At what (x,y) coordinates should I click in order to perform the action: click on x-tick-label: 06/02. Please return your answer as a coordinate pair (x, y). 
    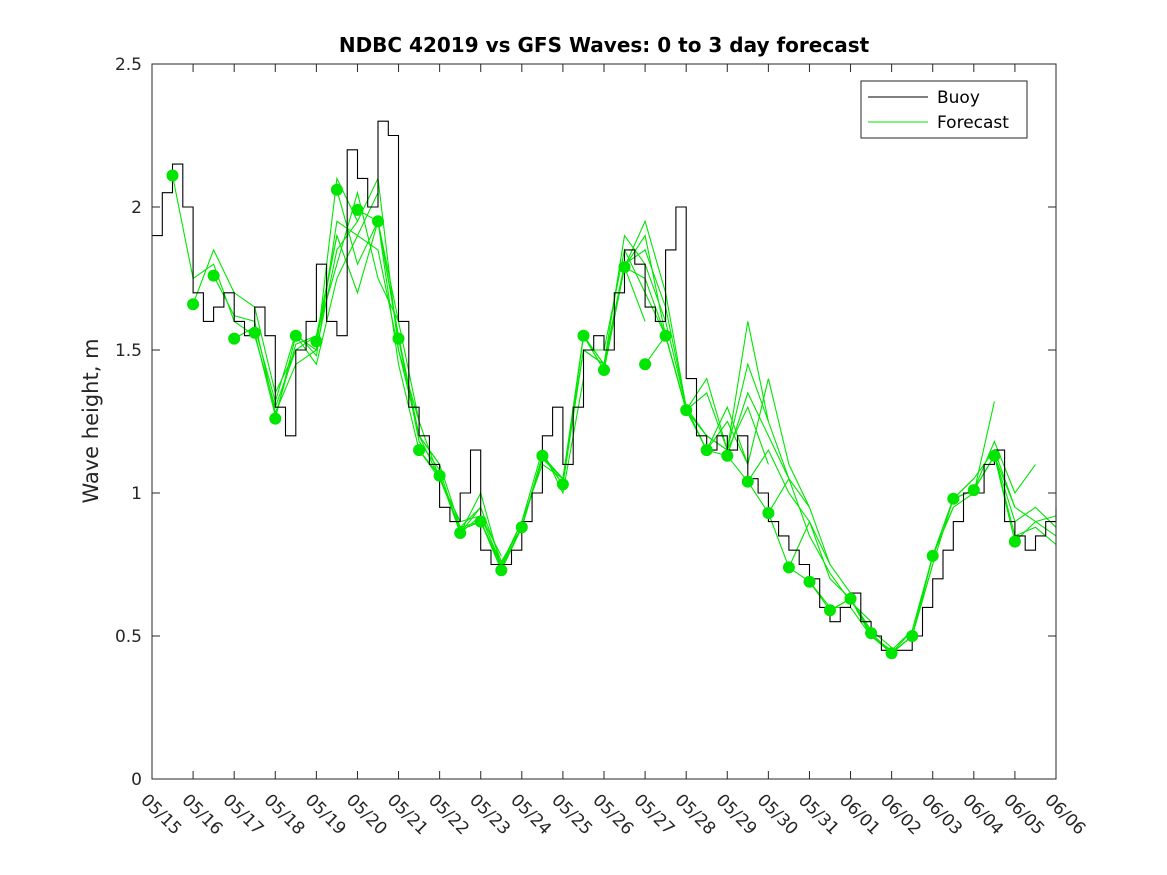
    Looking at the image, I should click on (900, 814).